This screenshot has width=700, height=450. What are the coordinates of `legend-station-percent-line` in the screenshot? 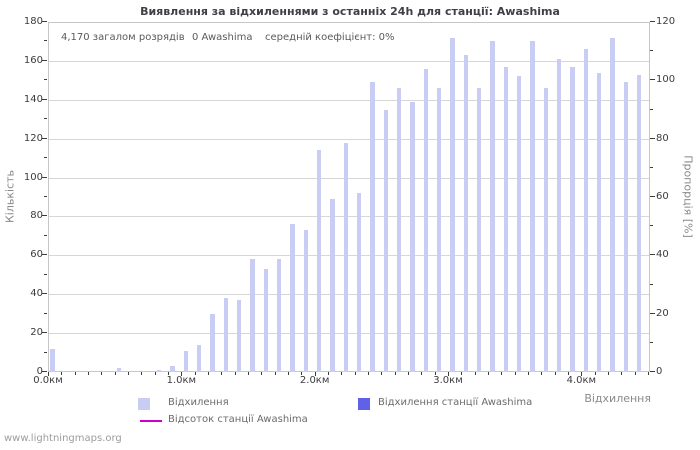 It's located at (151, 421).